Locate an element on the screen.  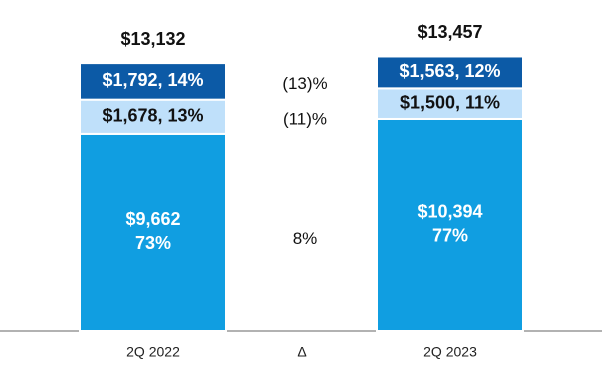
total-label: $13,457 is located at coordinates (449, 32).